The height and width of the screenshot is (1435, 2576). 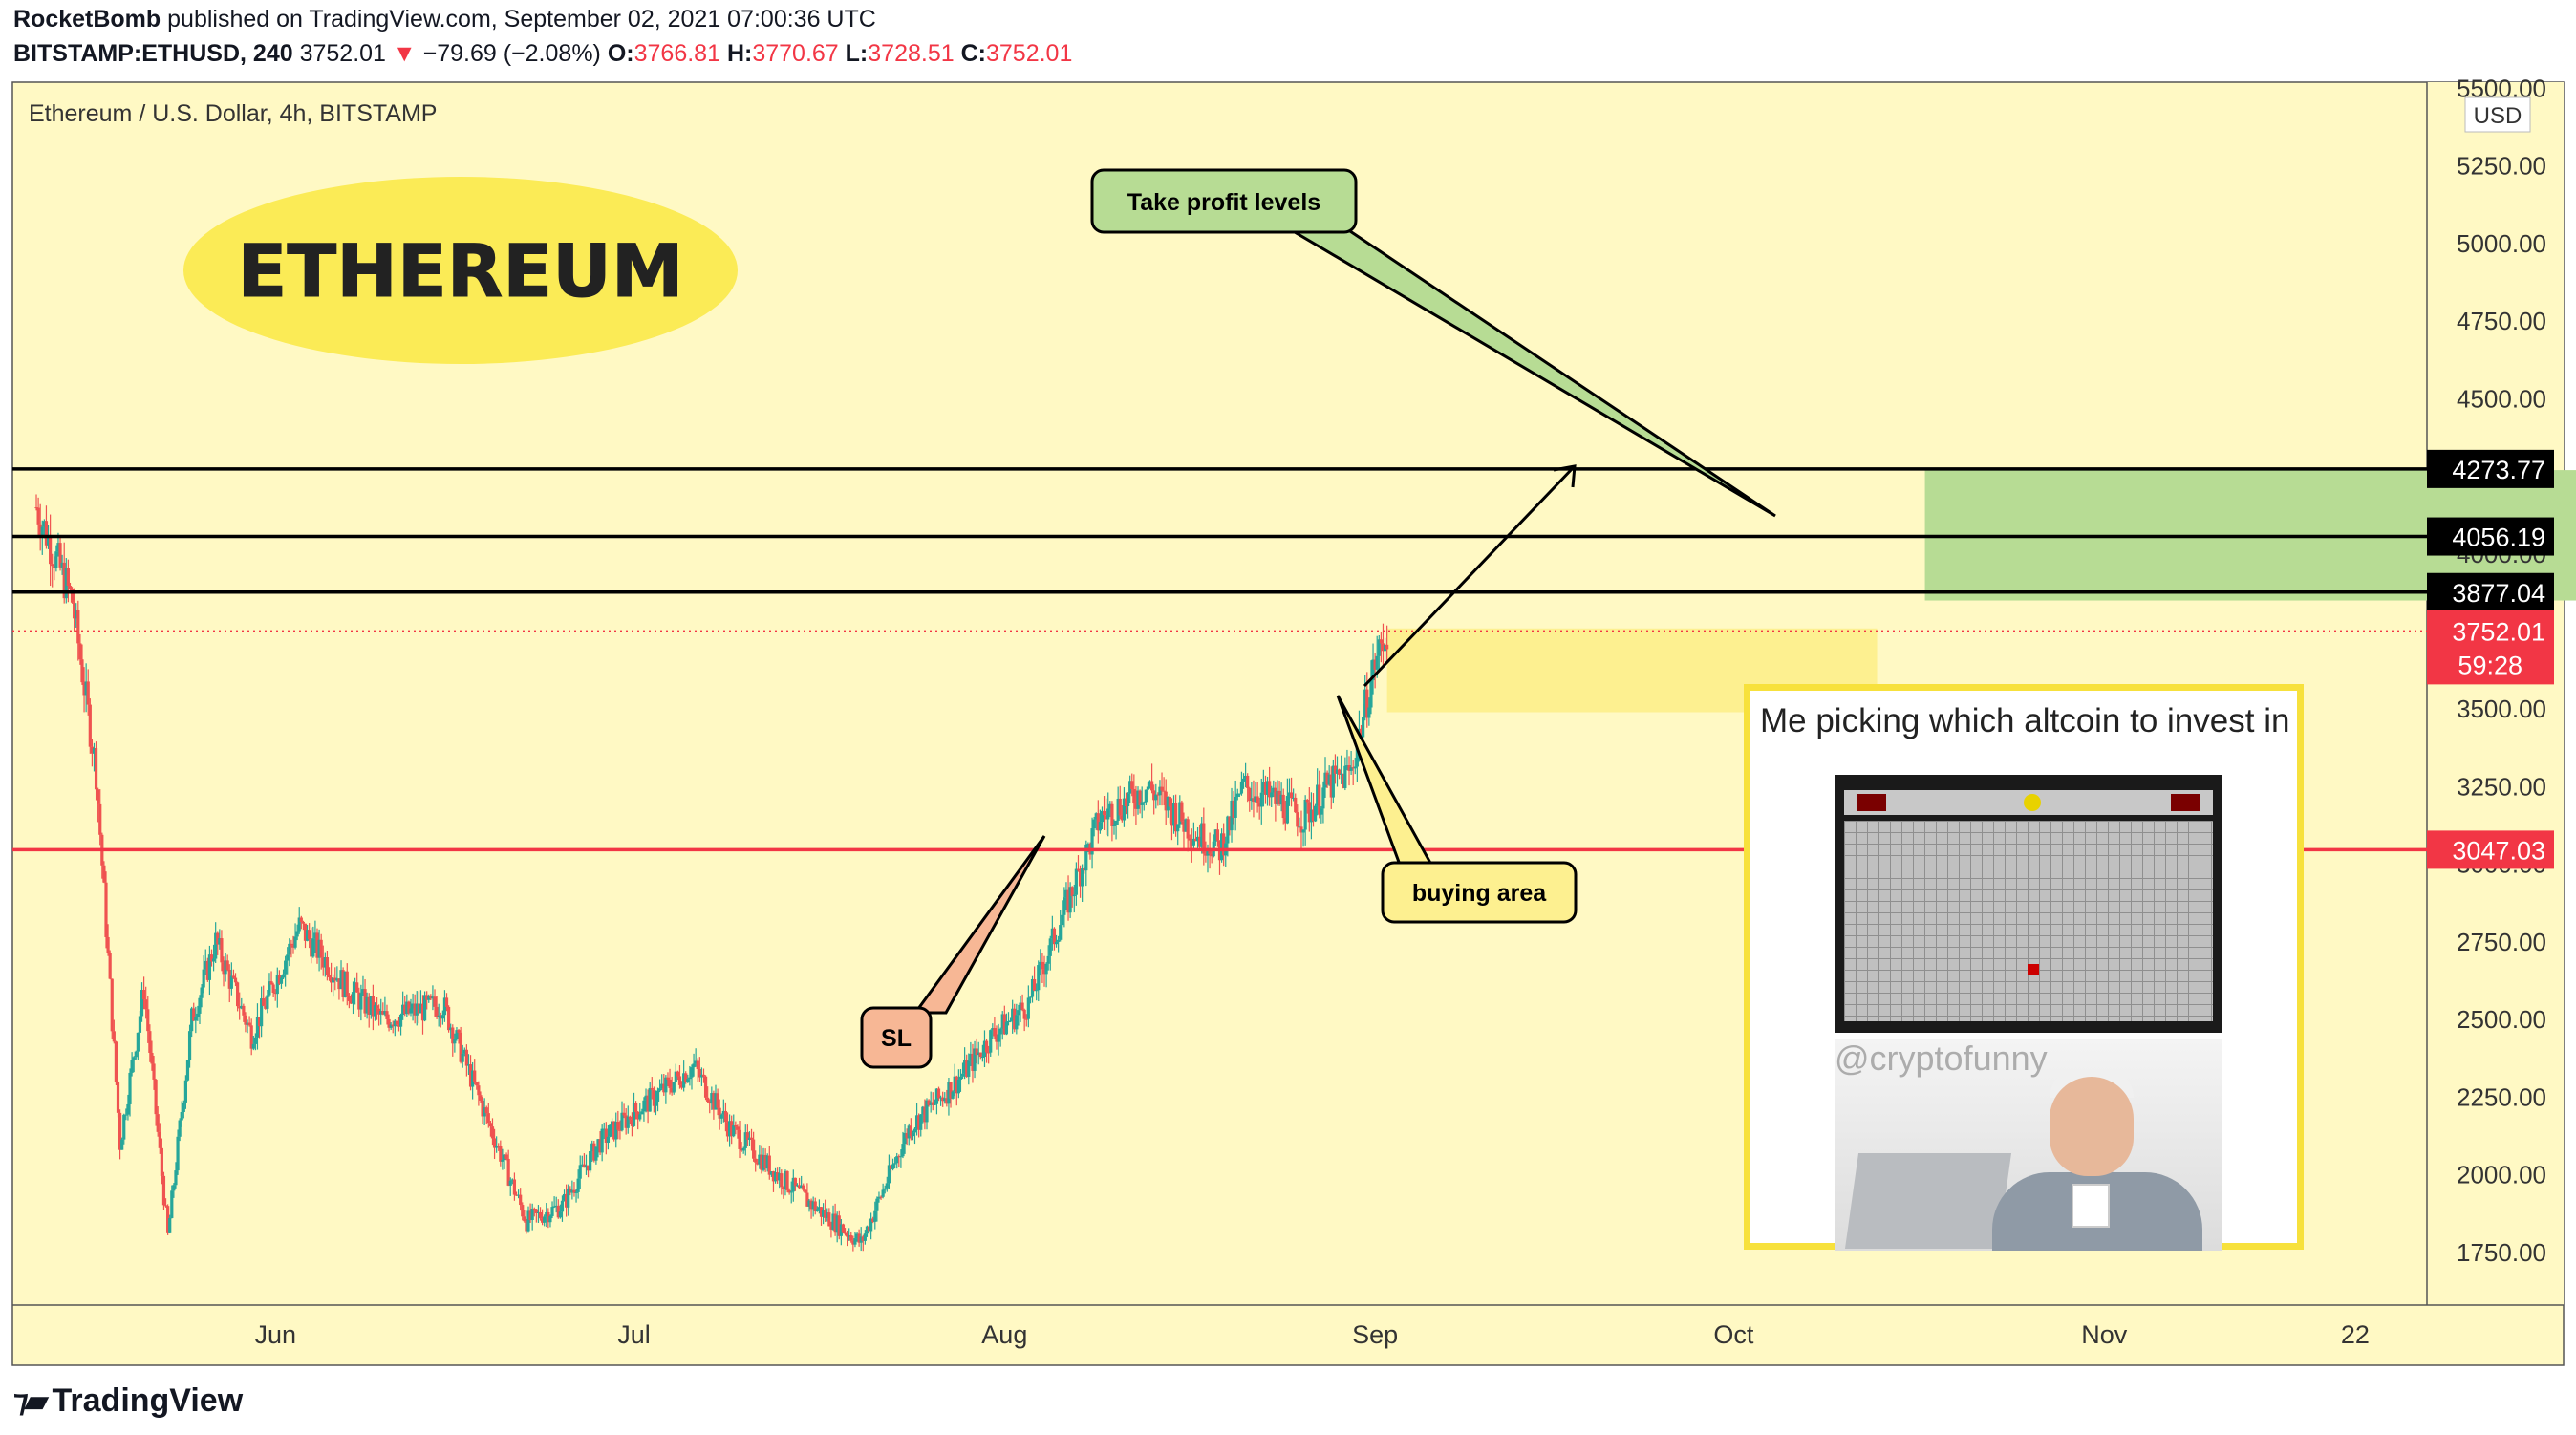 What do you see at coordinates (1469, 577) in the screenshot?
I see `target-arrow` at bounding box center [1469, 577].